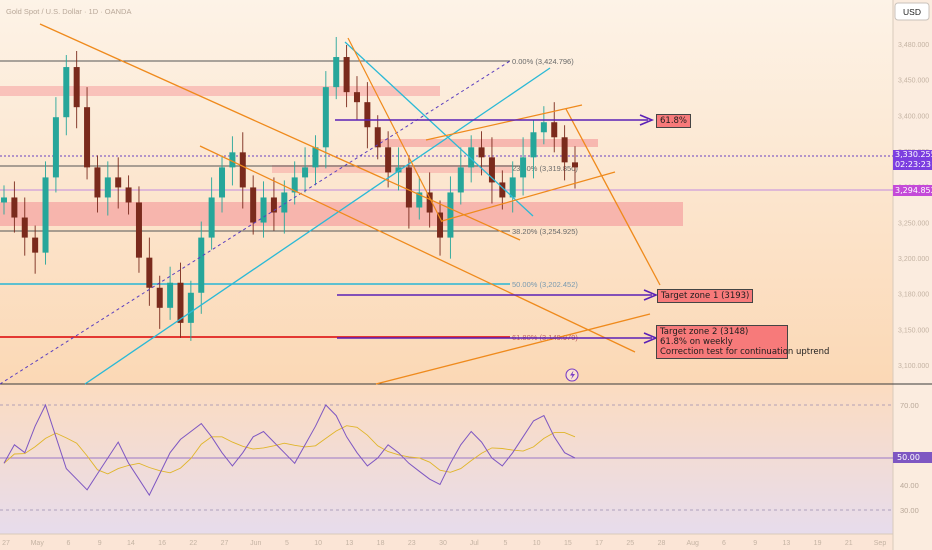  I want to click on time-axis-tick: 14, so click(131, 543).